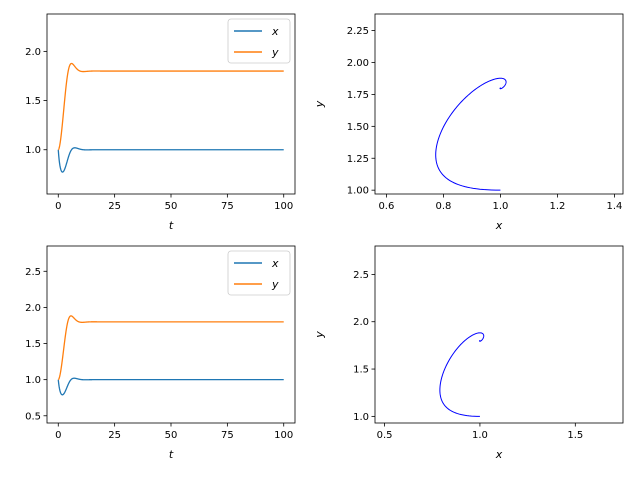 Image resolution: width=640 pixels, height=480 pixels. What do you see at coordinates (358, 63) in the screenshot?
I see `y-tick-label: 2.00` at bounding box center [358, 63].